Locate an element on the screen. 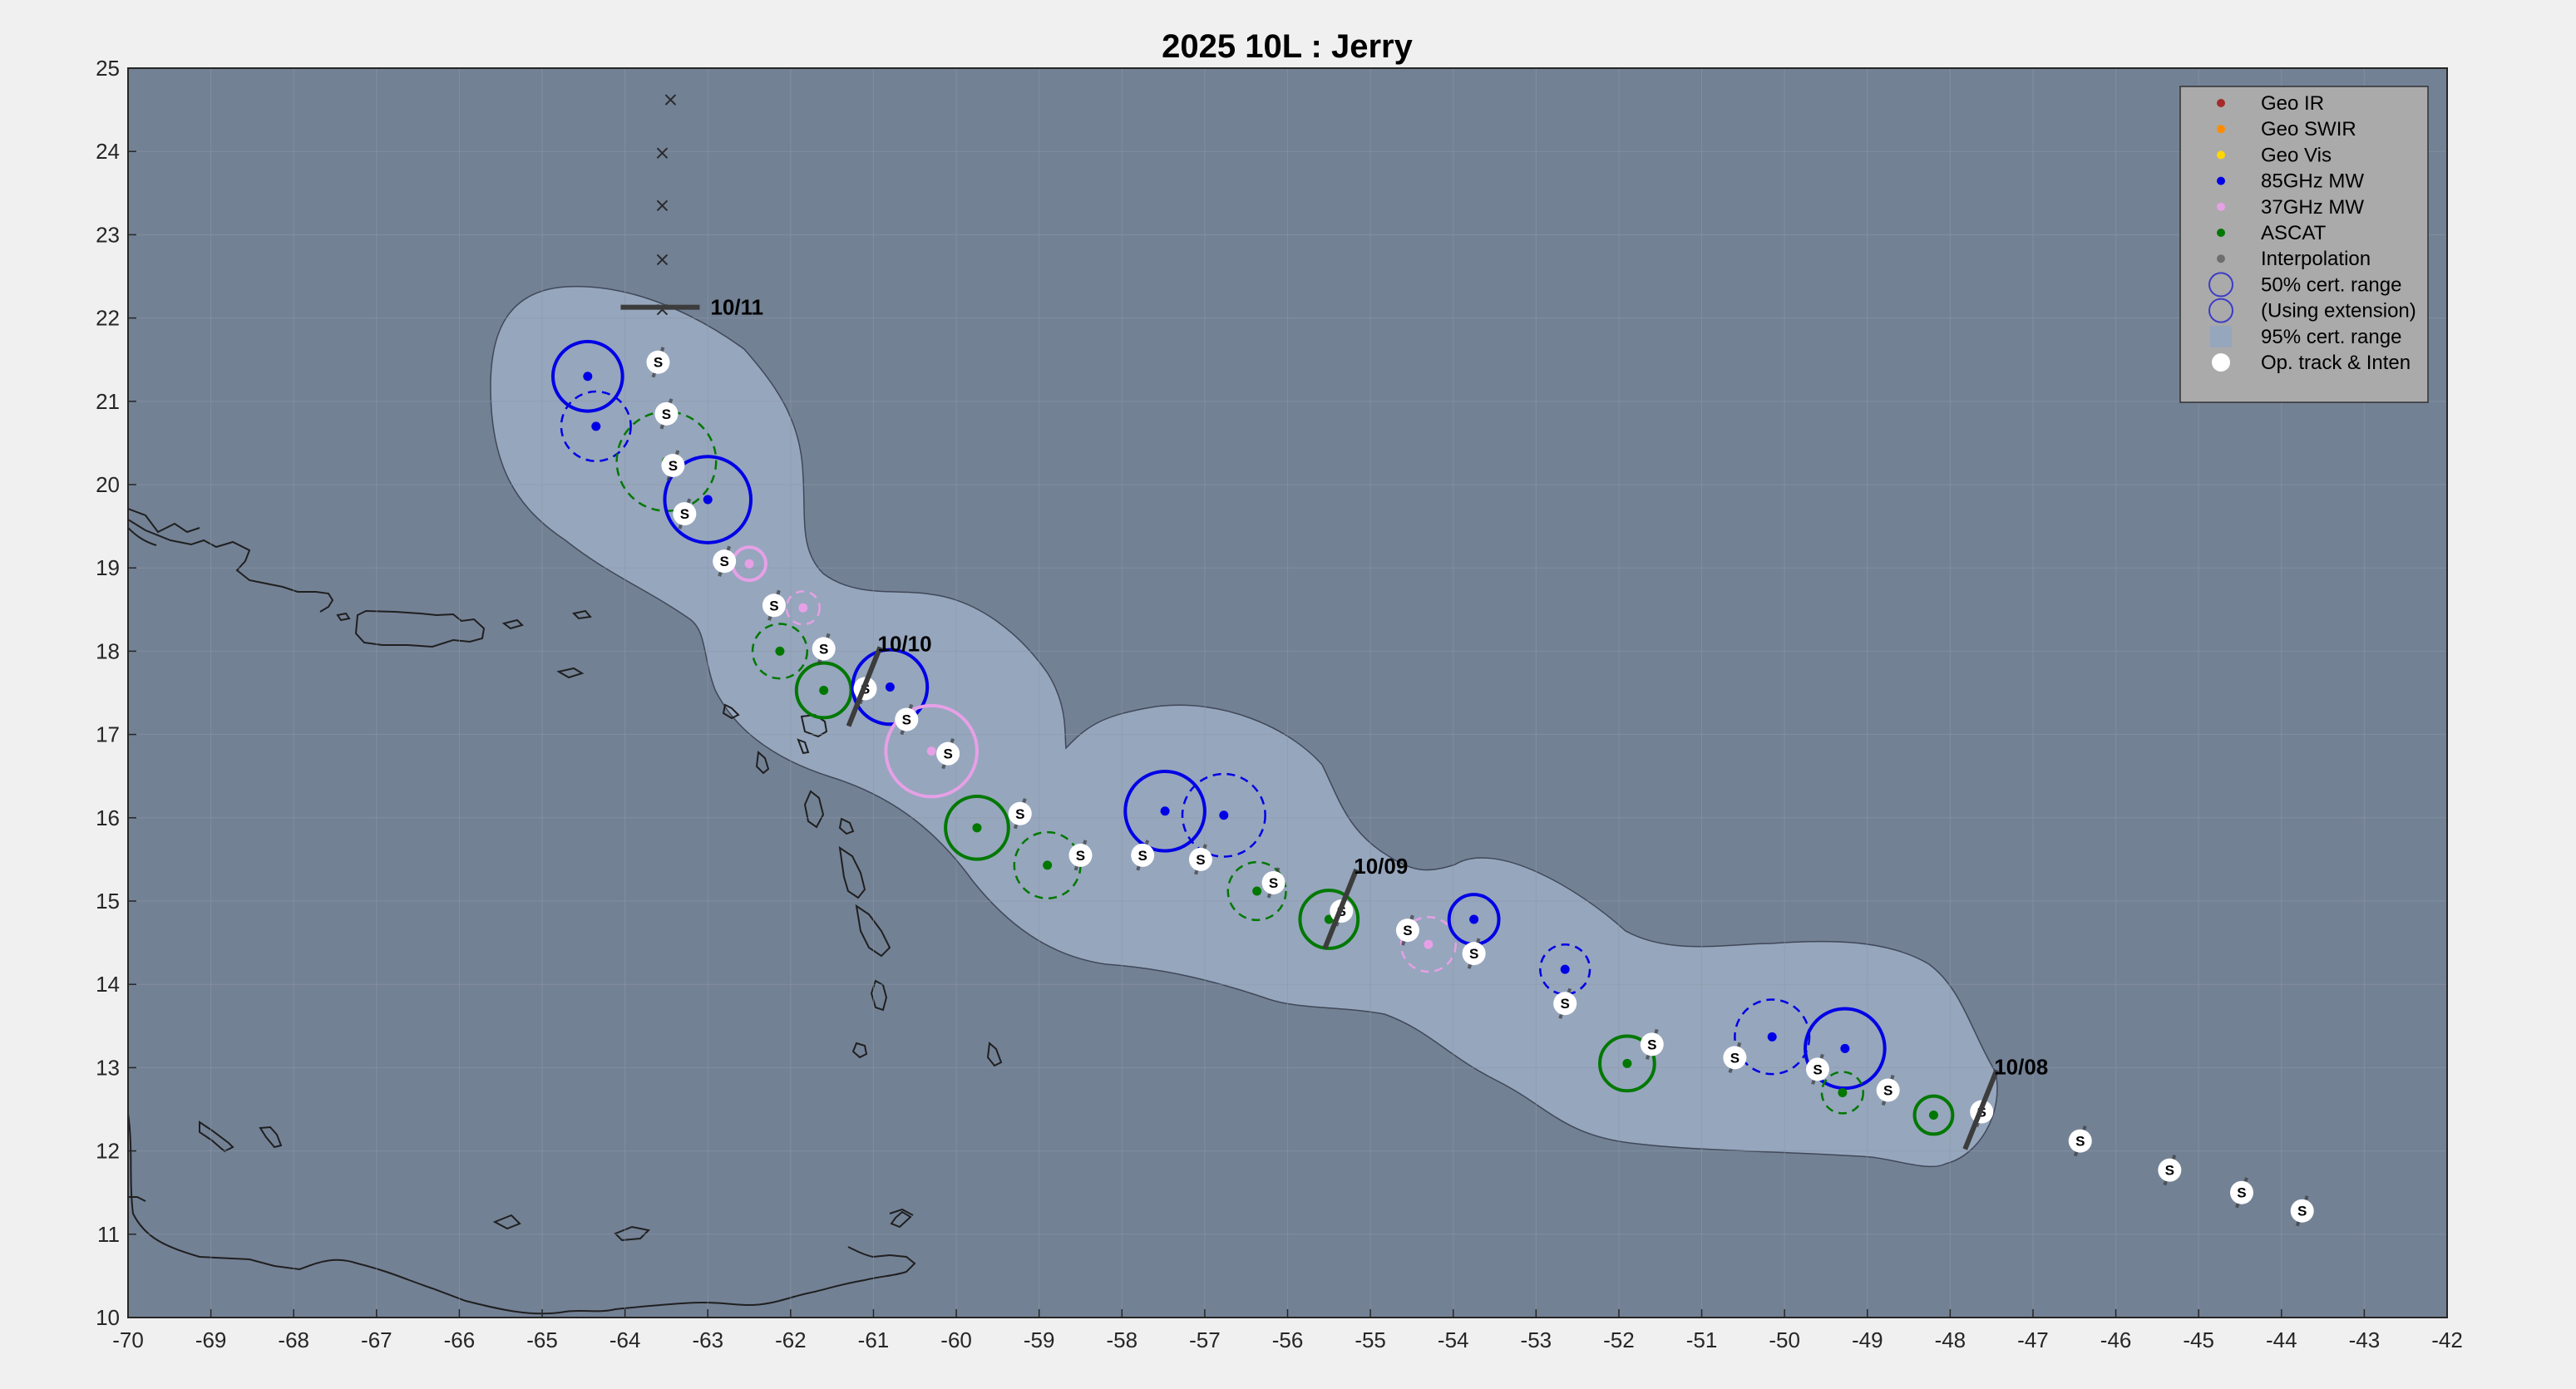 Image resolution: width=2576 pixels, height=1389 pixels. x-tick-label: -69 is located at coordinates (211, 1340).